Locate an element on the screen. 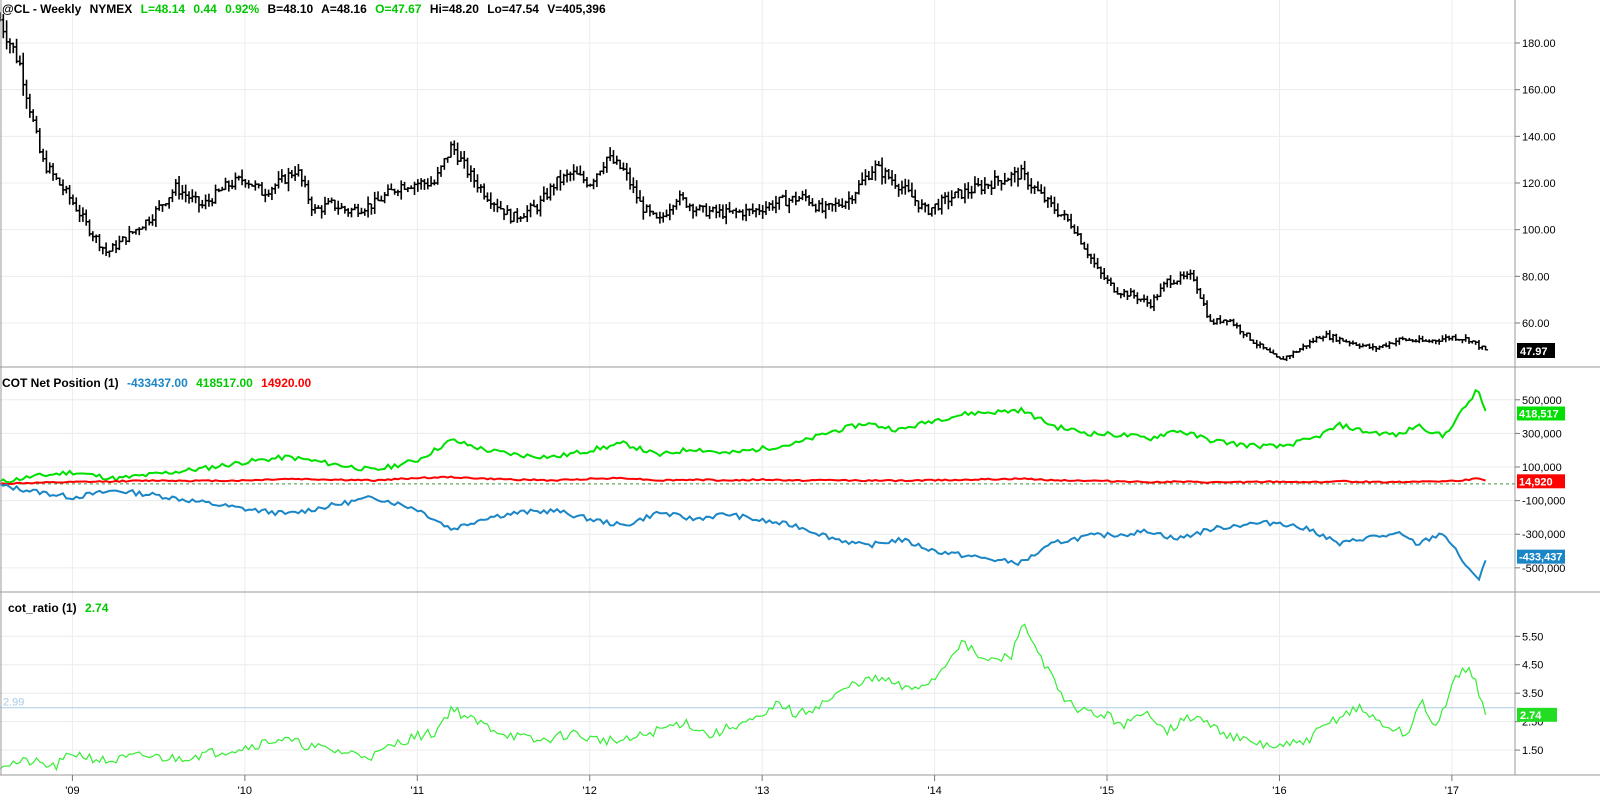 The image size is (1600, 807). y-tick-label: 1.50 is located at coordinates (1532, 751).